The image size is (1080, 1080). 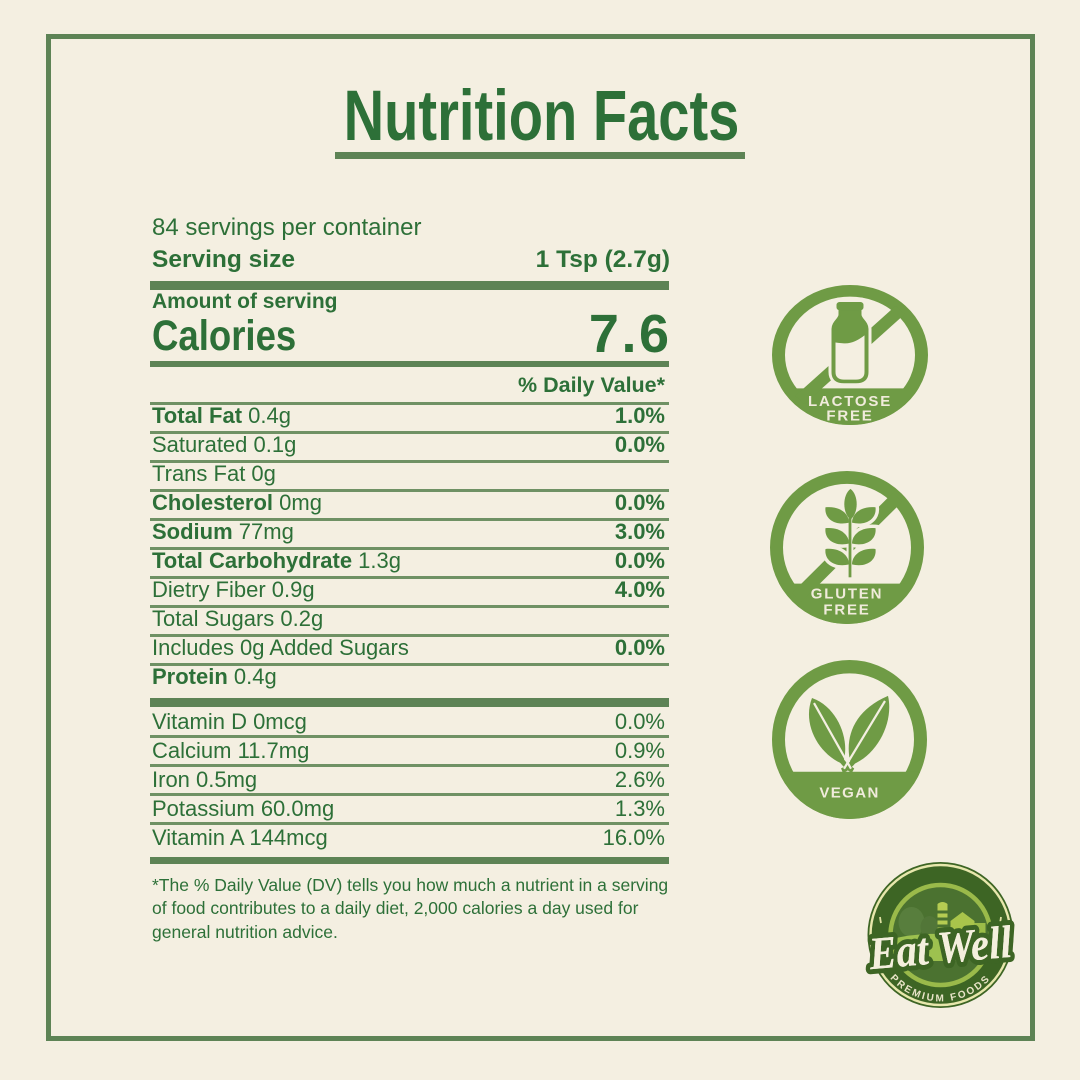 I want to click on svg-text: Eat Well, so click(x=940, y=948).